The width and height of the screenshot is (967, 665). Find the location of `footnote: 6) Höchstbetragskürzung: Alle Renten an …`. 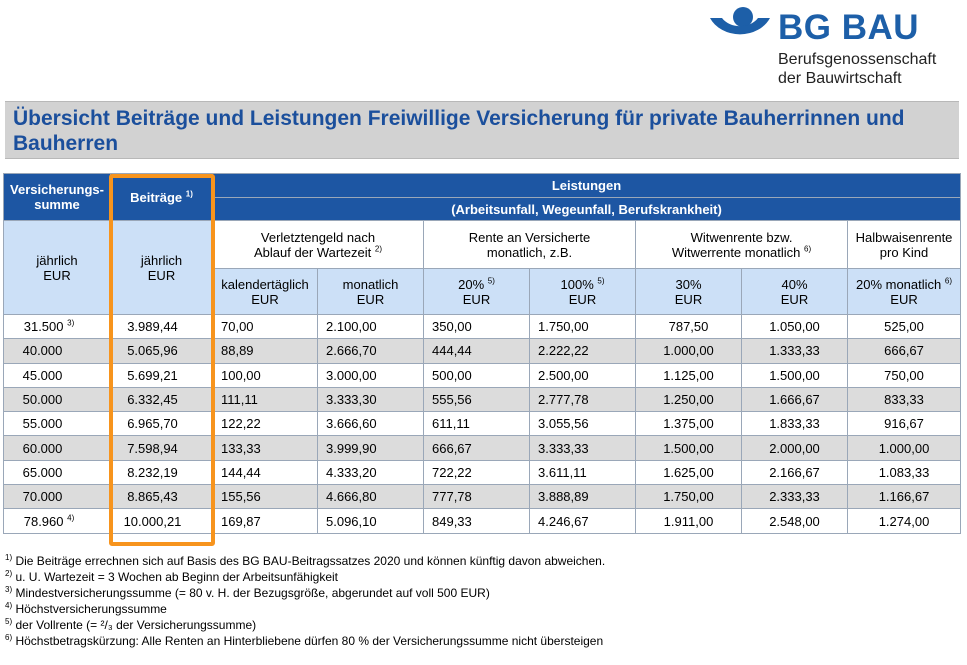

footnote: 6) Höchstbetragskürzung: Alle Renten an … is located at coordinates (304, 641).